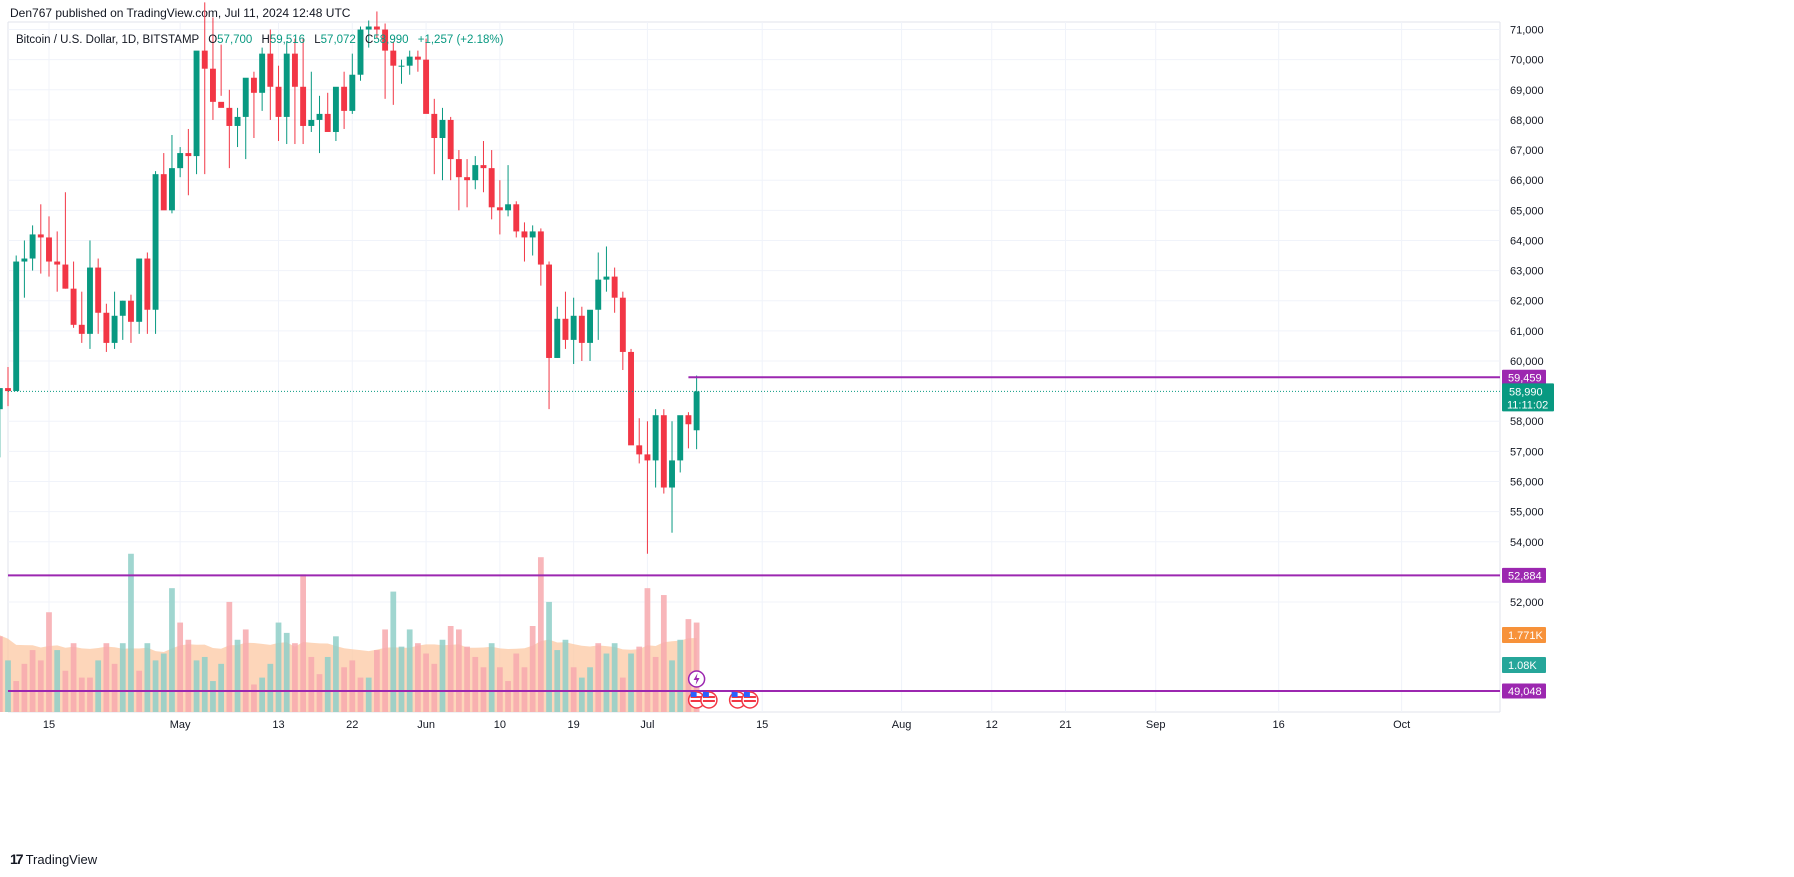  Describe the element at coordinates (317, 40) in the screenshot. I see `low-label: L` at that location.